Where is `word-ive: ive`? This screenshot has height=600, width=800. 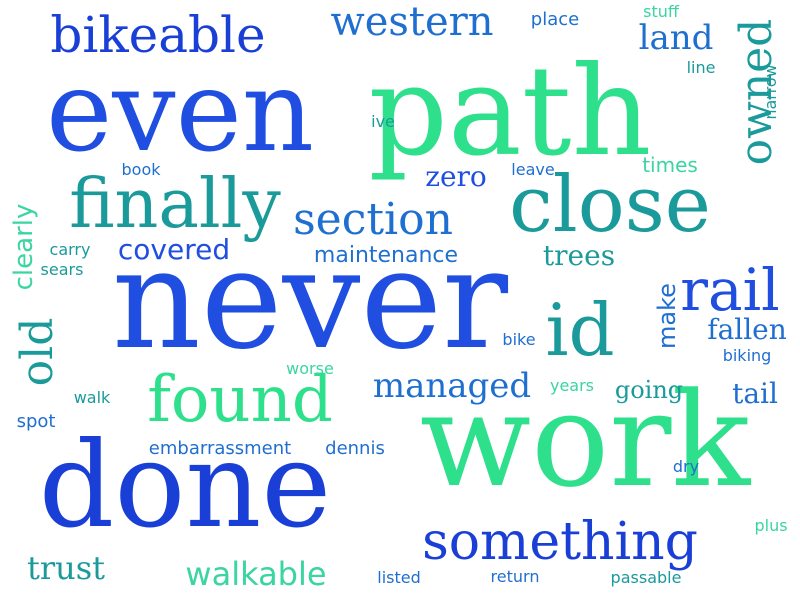 word-ive: ive is located at coordinates (383, 121).